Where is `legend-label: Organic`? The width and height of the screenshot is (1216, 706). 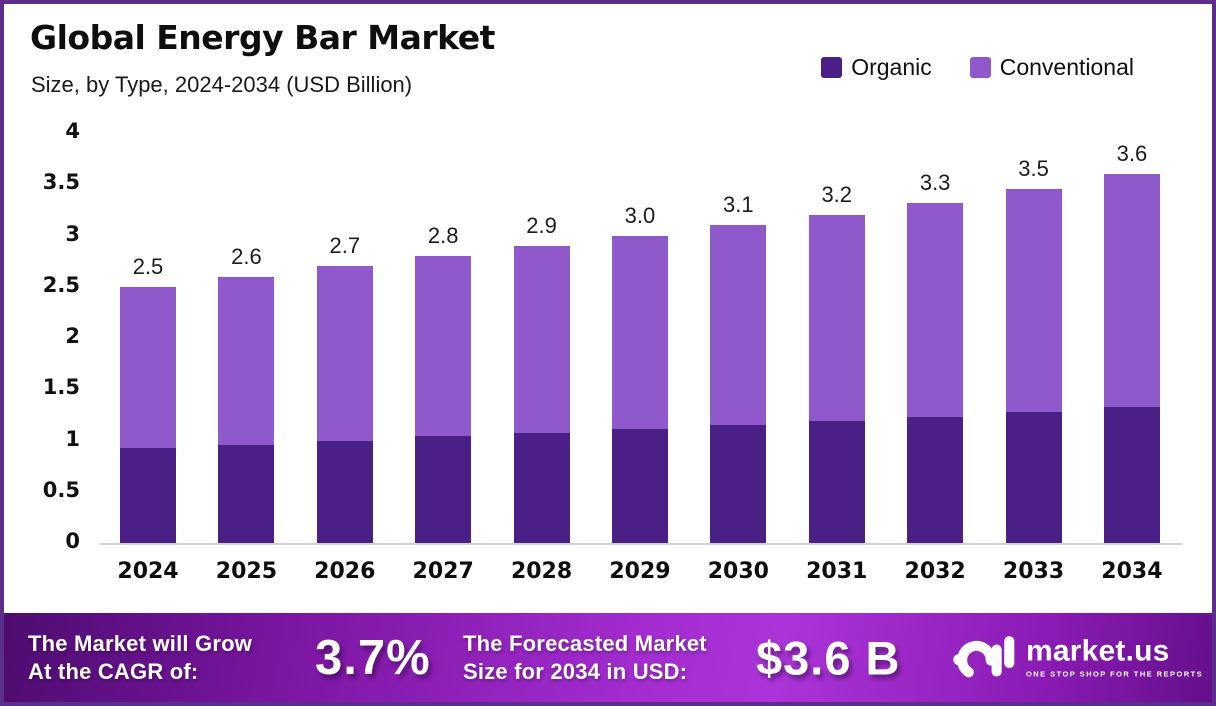 legend-label: Organic is located at coordinates (891, 67).